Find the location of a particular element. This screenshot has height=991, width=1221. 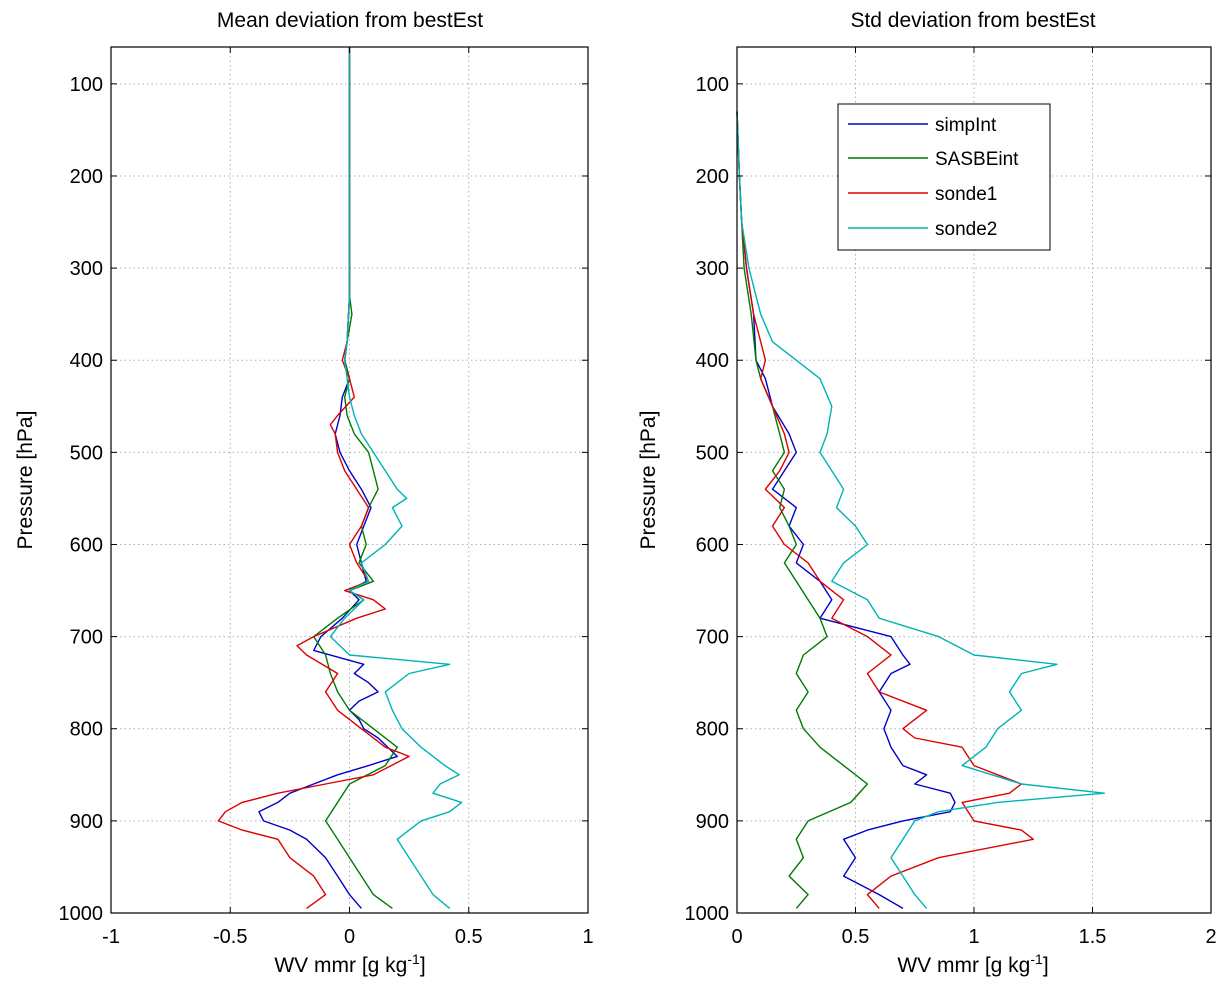

std-panel-title: Std deviation from bestEst is located at coordinates (972, 20).